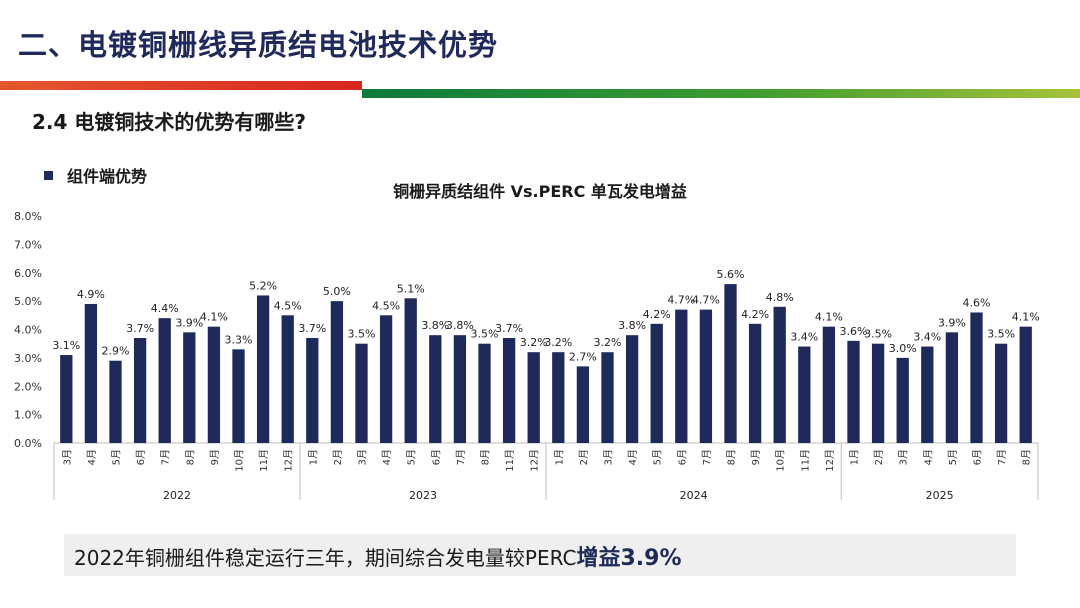  Describe the element at coordinates (165, 308) in the screenshot. I see `data-label: 4.4%` at that location.